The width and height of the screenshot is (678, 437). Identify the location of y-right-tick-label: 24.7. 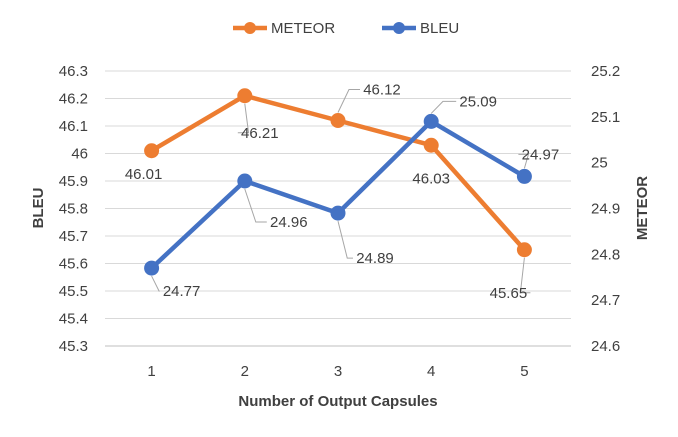
(605, 300).